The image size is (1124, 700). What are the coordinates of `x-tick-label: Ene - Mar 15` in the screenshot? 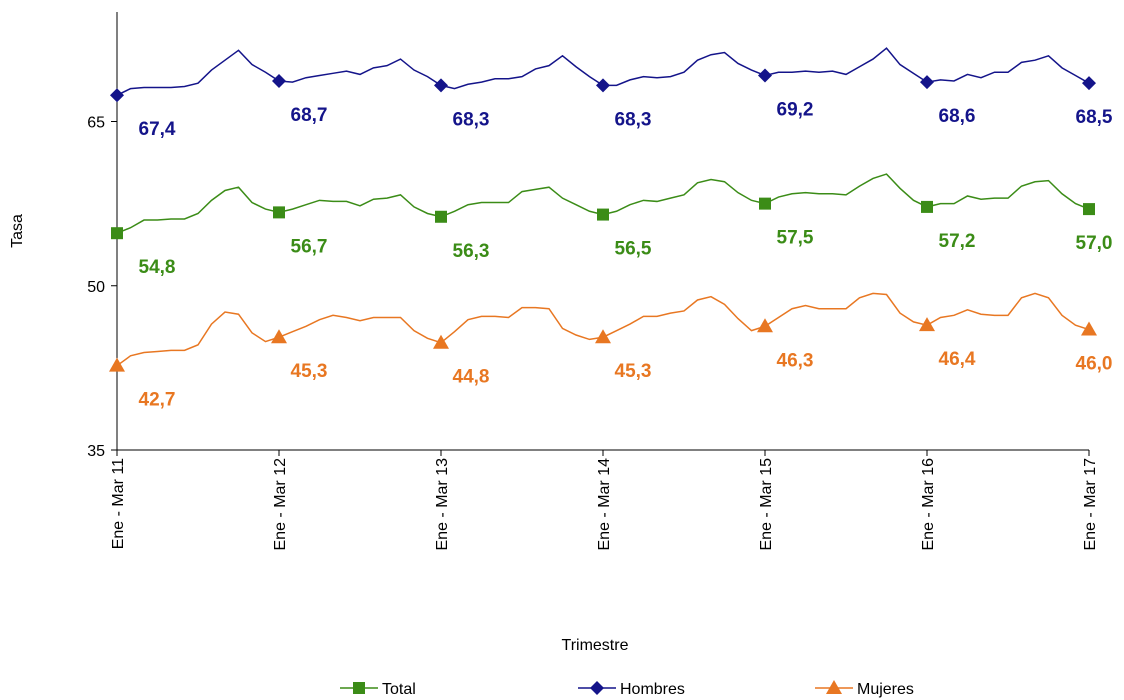 It's located at (766, 504).